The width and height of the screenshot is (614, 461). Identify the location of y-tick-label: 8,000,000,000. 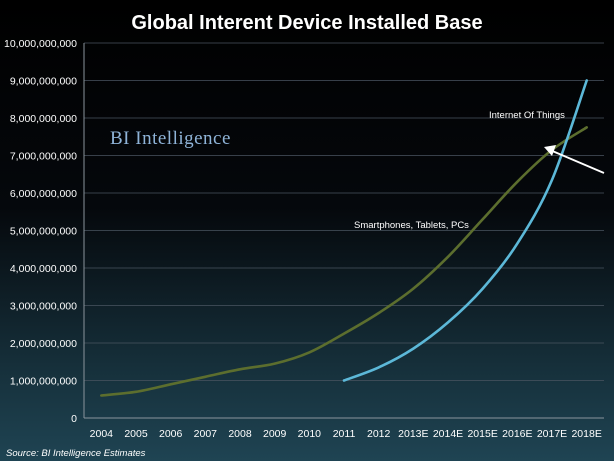
(43, 119).